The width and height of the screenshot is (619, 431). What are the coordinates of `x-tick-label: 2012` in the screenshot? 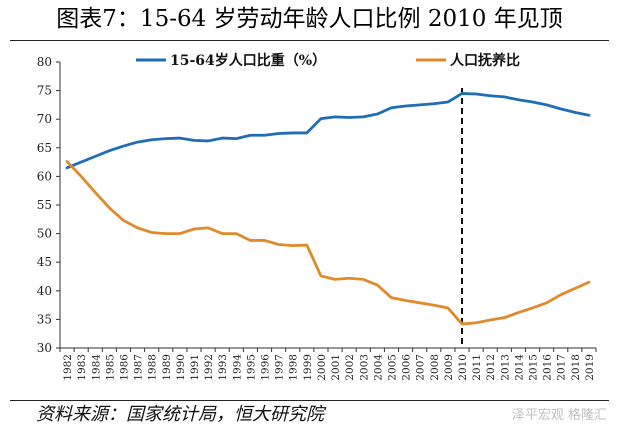 It's located at (491, 367).